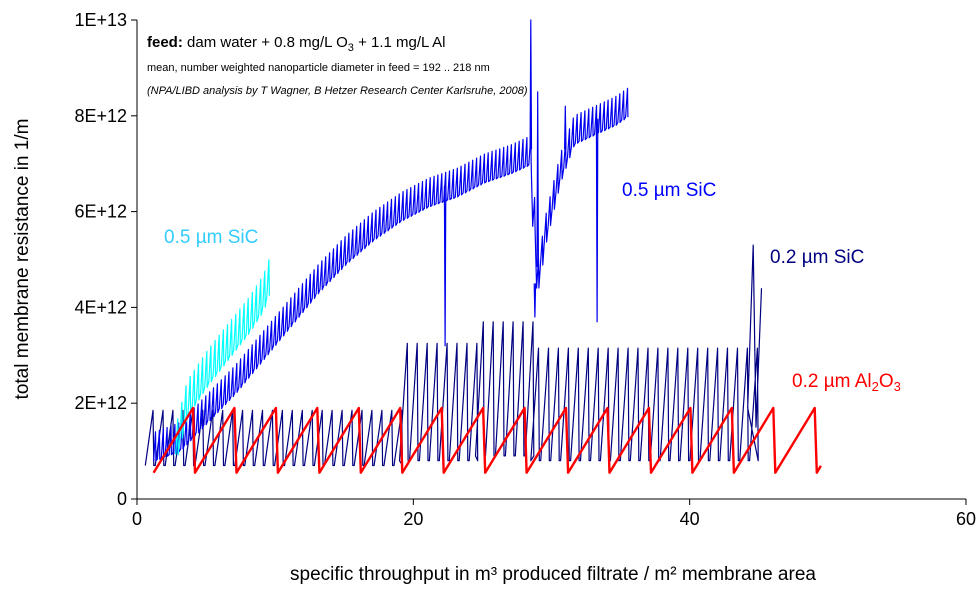 The height and width of the screenshot is (591, 980). What do you see at coordinates (886, 381) in the screenshot?
I see `al2o3-label-mid: O` at bounding box center [886, 381].